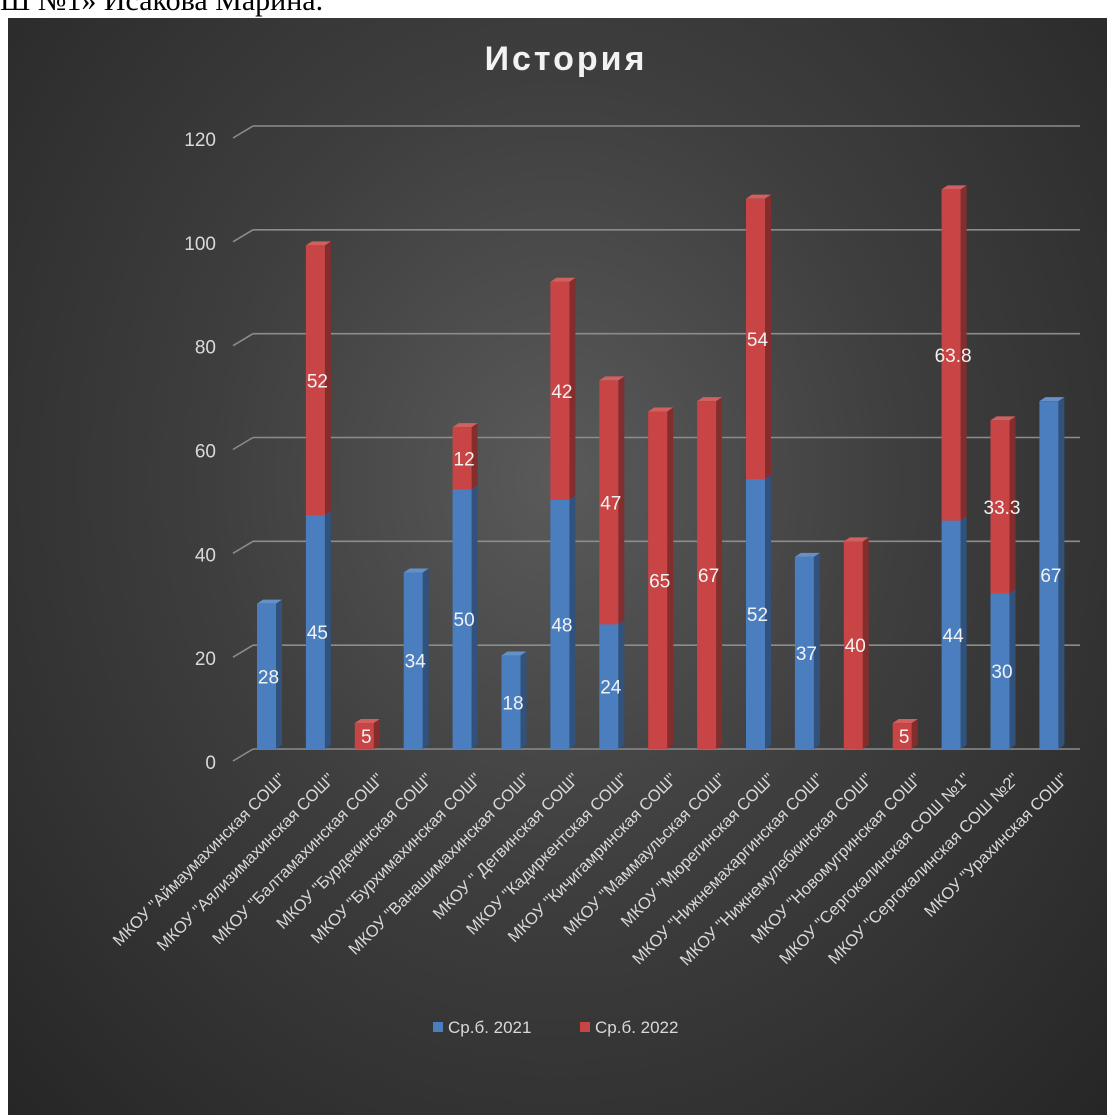 Image resolution: width=1107 pixels, height=1115 pixels. I want to click on data-label: 45, so click(317, 633).